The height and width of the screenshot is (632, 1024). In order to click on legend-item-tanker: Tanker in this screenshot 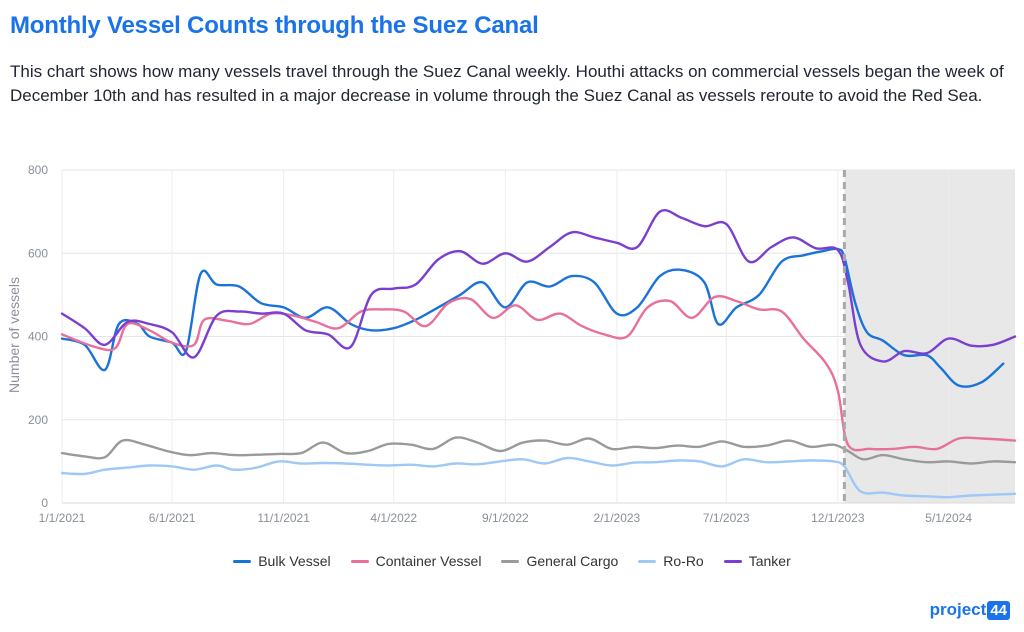, I will do `click(757, 561)`.